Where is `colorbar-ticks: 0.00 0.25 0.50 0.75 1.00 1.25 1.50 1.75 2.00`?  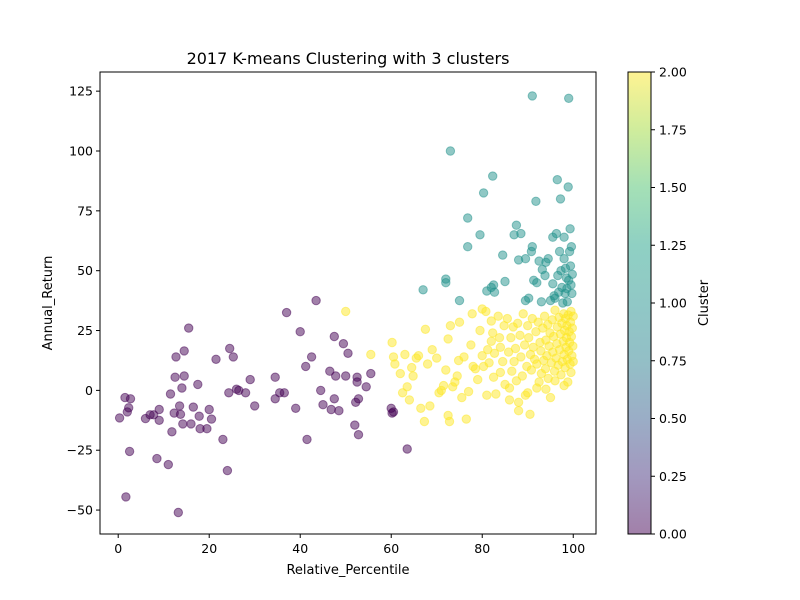 colorbar-ticks: 0.00 0.25 0.50 0.75 1.00 1.25 1.50 1.75 2.00 is located at coordinates (669, 303).